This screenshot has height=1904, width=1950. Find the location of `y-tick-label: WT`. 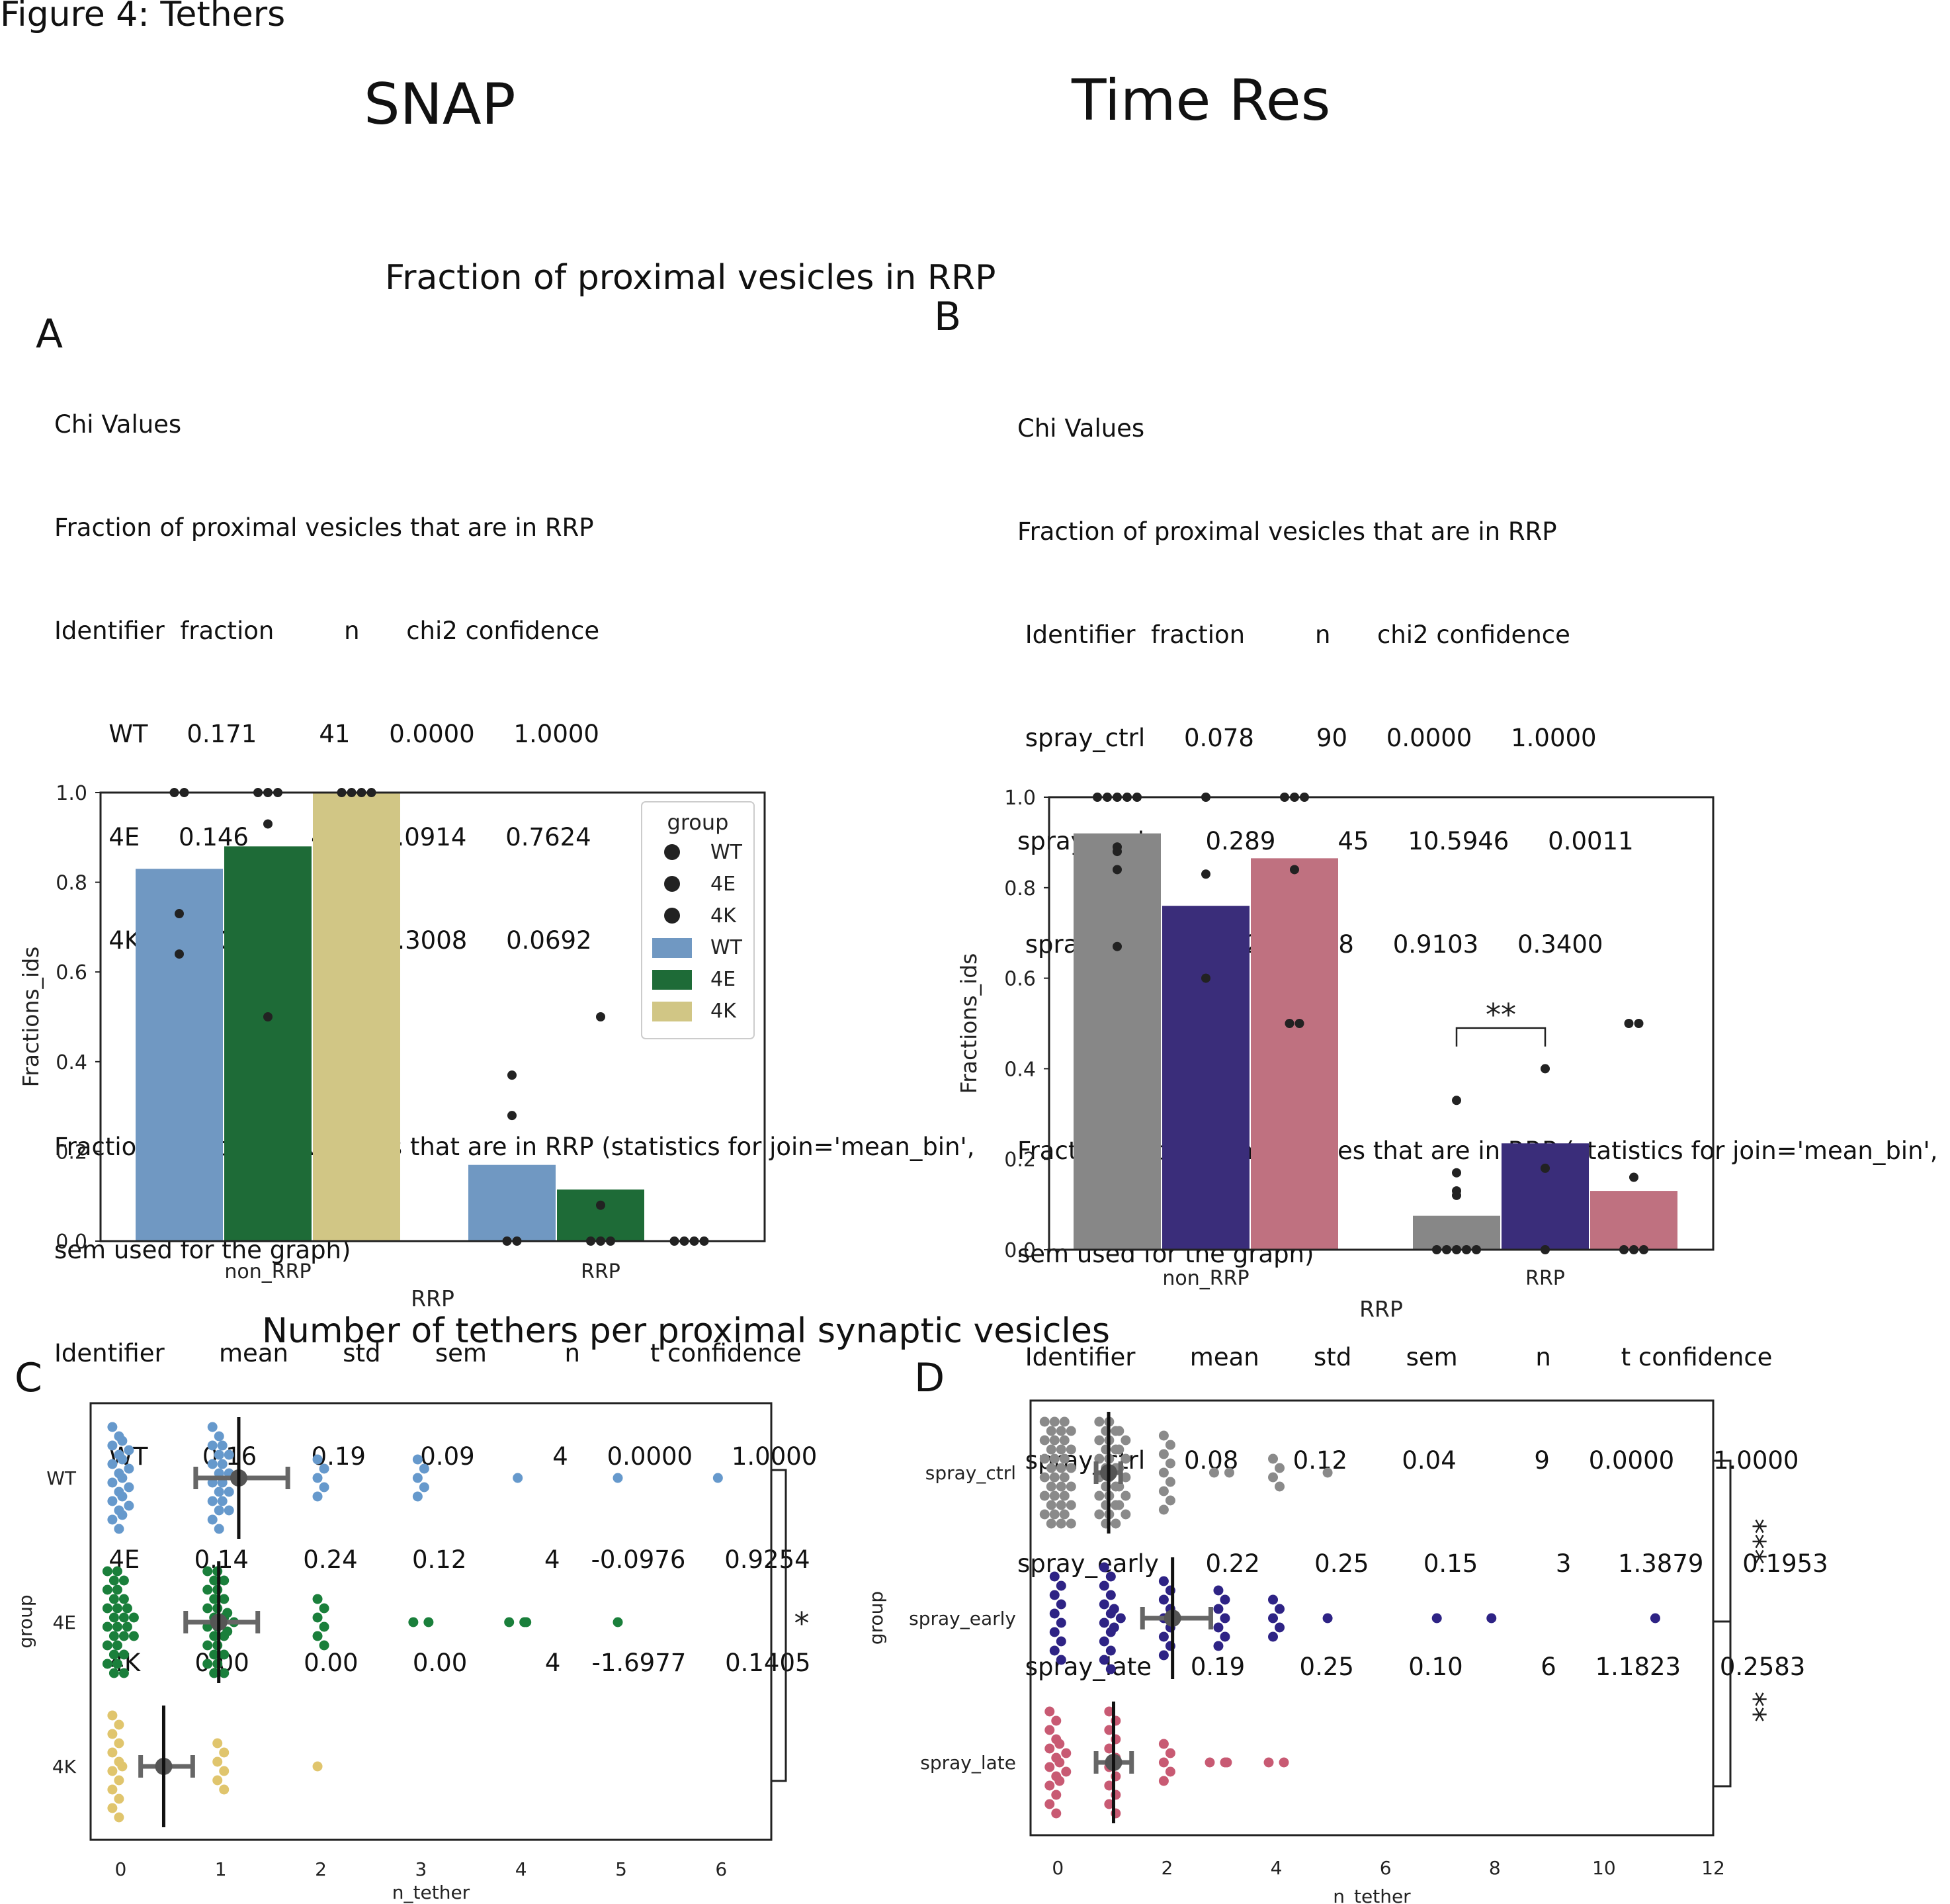

y-tick-label: WT is located at coordinates (61, 1478).